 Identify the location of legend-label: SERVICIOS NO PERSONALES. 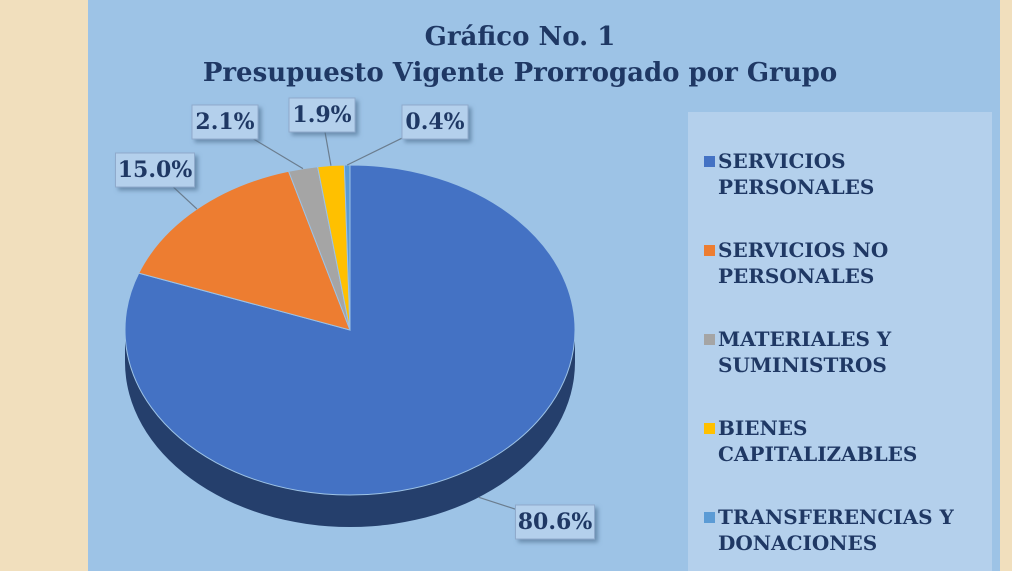
(803, 263).